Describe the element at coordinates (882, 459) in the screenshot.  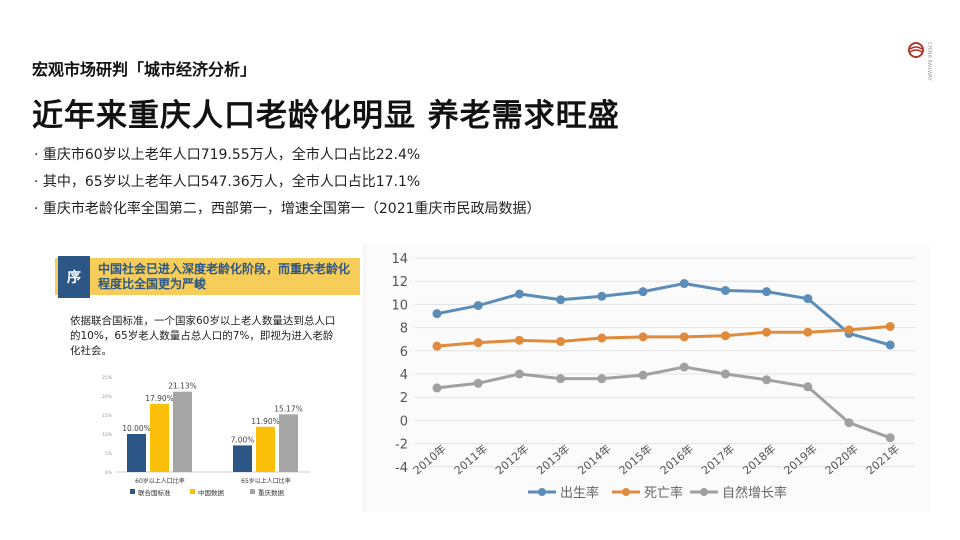
I see `x-tick-label: 2021年` at that location.